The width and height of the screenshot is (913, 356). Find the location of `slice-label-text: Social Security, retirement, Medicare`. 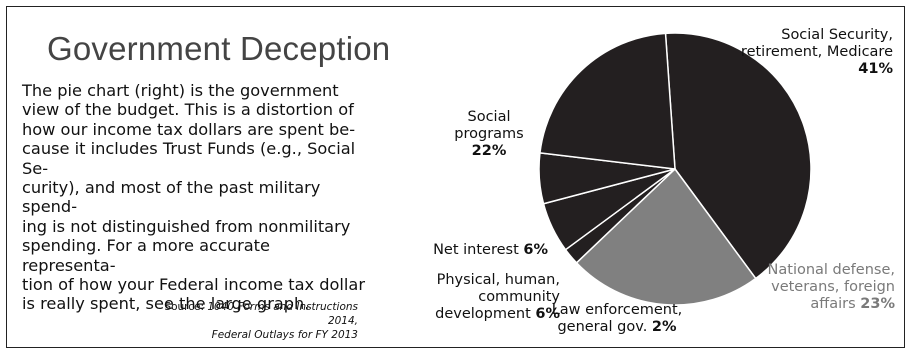

slice-label-text: Social Security, retirement, Medicare is located at coordinates (816, 43).